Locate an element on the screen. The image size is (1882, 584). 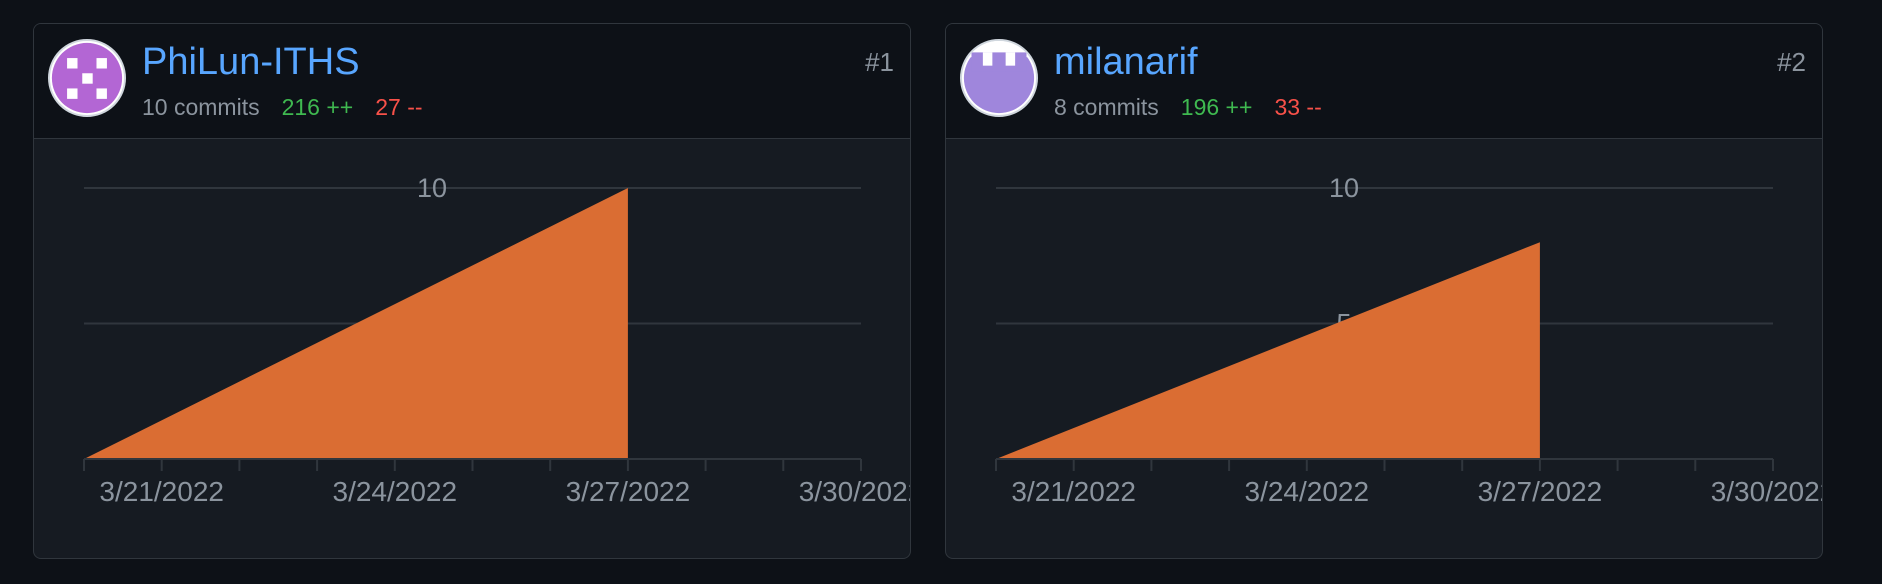
contributor-rank: #1 is located at coordinates (879, 62).